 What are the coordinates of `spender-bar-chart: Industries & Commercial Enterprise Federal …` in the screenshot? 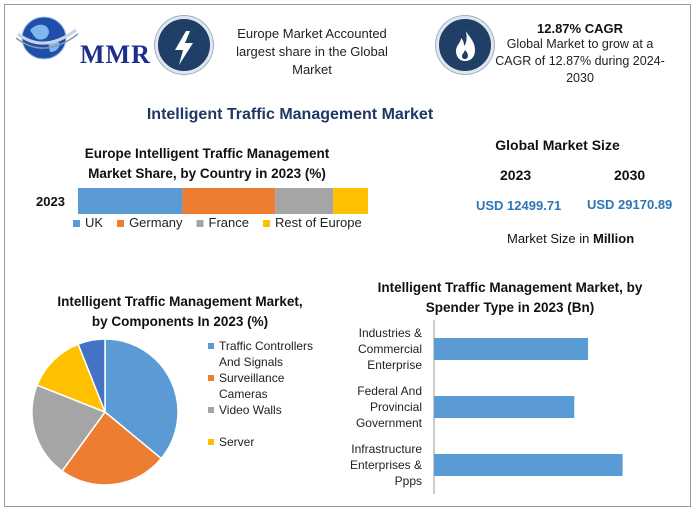 It's located at (486, 407).